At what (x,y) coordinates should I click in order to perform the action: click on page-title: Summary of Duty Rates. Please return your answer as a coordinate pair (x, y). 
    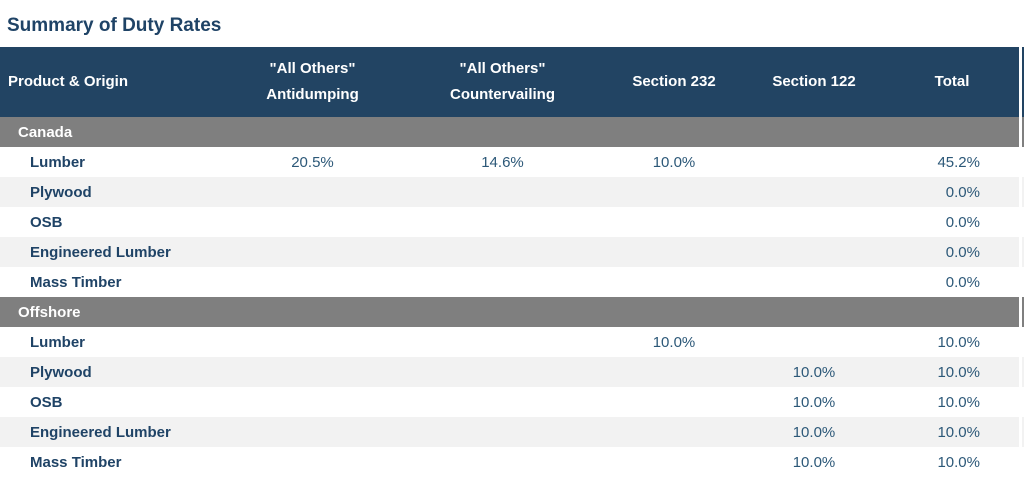
    Looking at the image, I should click on (114, 25).